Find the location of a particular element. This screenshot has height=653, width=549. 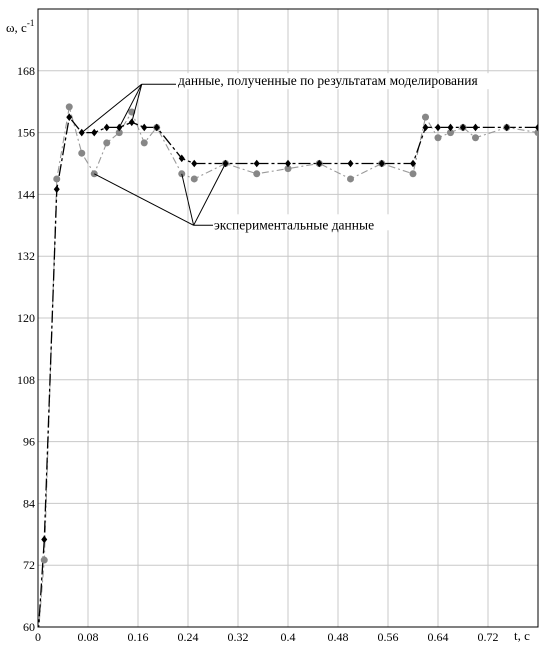

y-tick-label: 120 is located at coordinates (26, 318).